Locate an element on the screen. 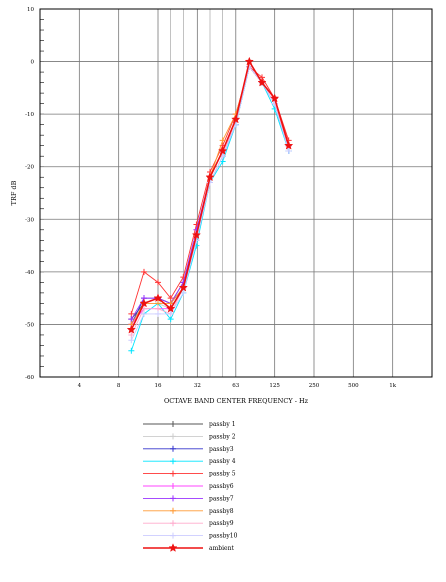  y-tick-label: -20 is located at coordinates (29, 168).